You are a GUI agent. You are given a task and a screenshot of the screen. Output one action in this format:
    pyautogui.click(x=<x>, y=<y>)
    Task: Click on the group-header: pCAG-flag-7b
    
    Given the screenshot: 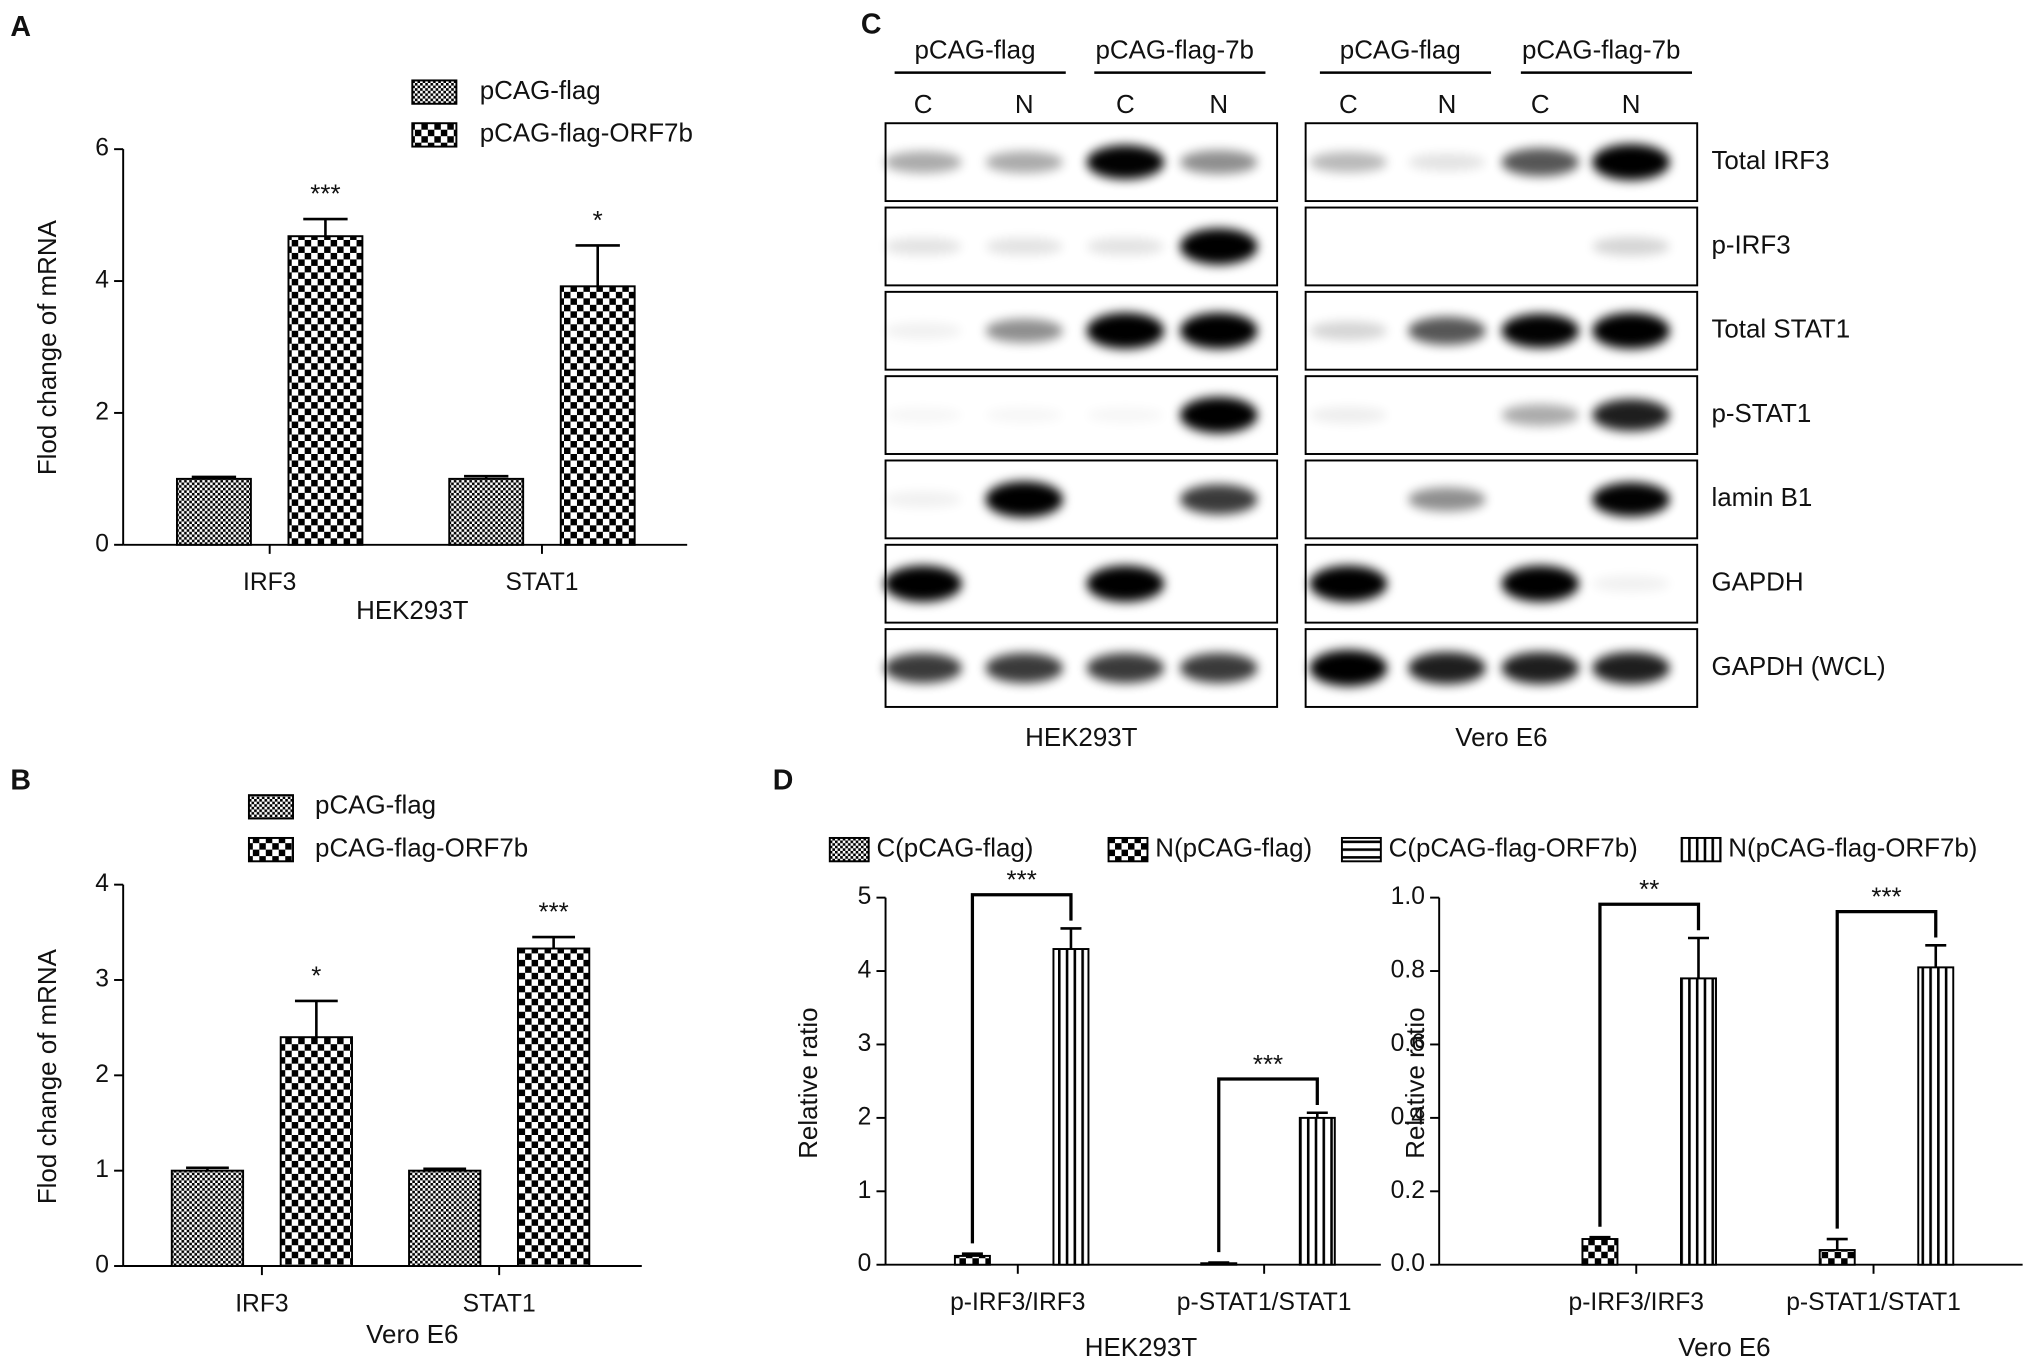 What is the action you would take?
    pyautogui.click(x=1601, y=51)
    